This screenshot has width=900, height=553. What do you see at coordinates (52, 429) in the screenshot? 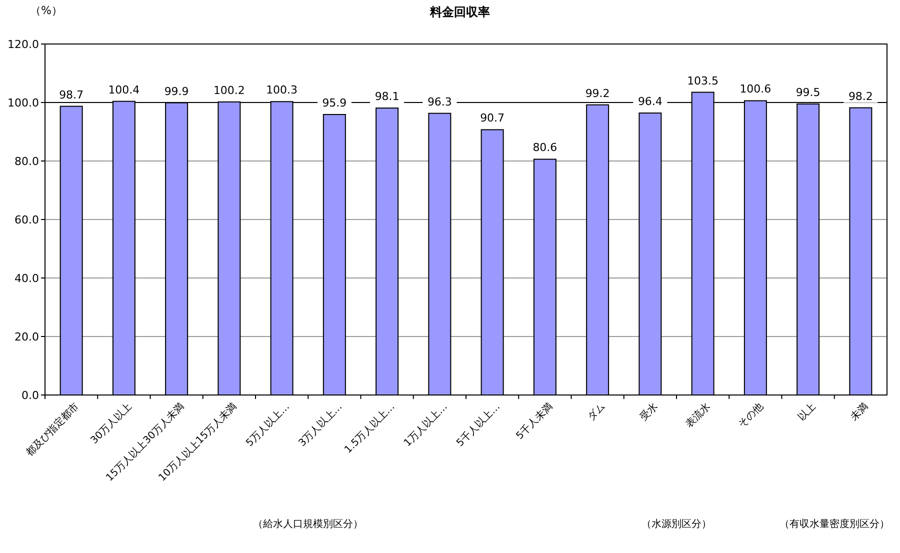
I see `x-tick-label: 都及び指定都市` at bounding box center [52, 429].